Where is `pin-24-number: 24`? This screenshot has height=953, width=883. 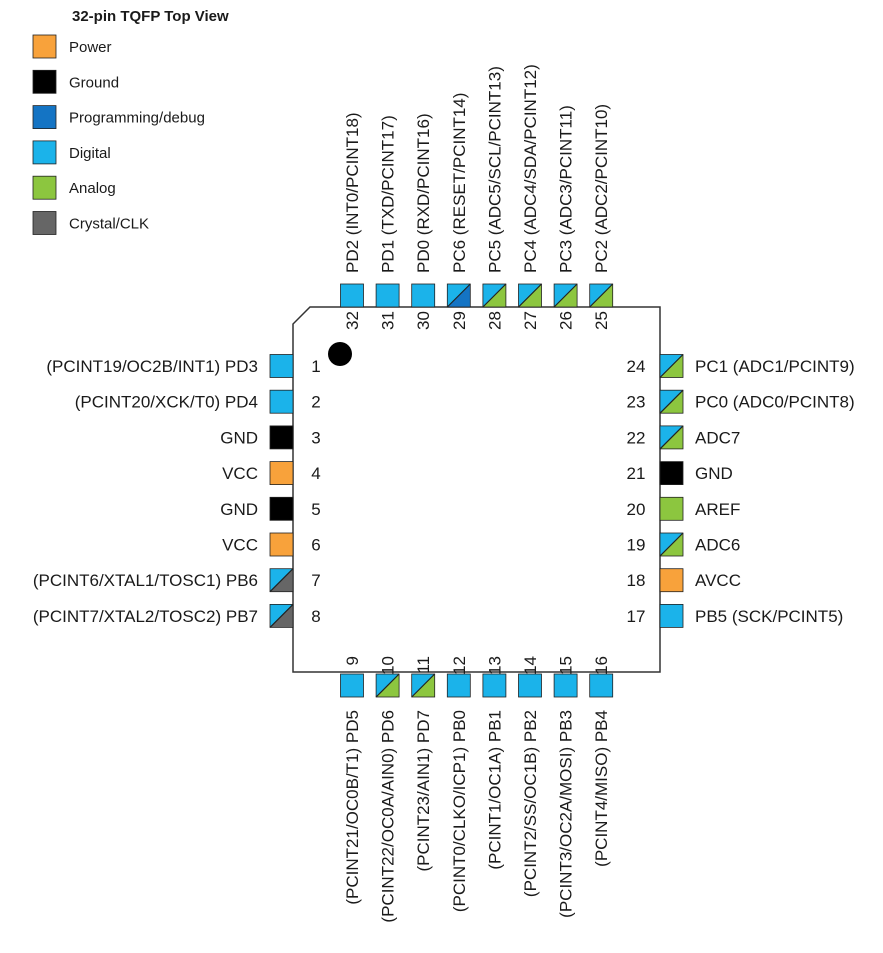
pin-24-number: 24 is located at coordinates (636, 366).